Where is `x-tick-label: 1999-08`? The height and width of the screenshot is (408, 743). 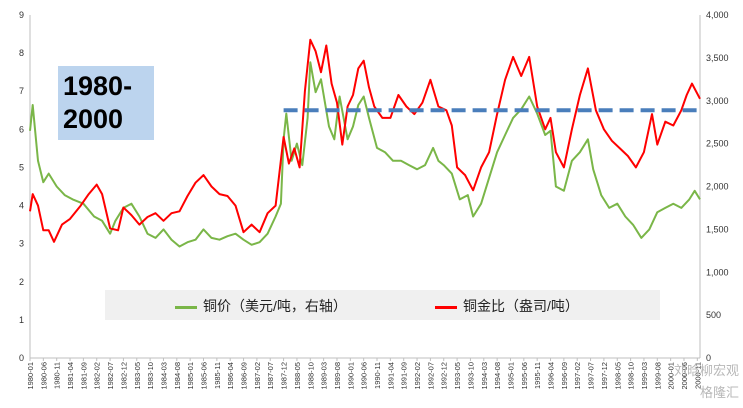
x-tick-label: 1999-08 is located at coordinates (657, 376).